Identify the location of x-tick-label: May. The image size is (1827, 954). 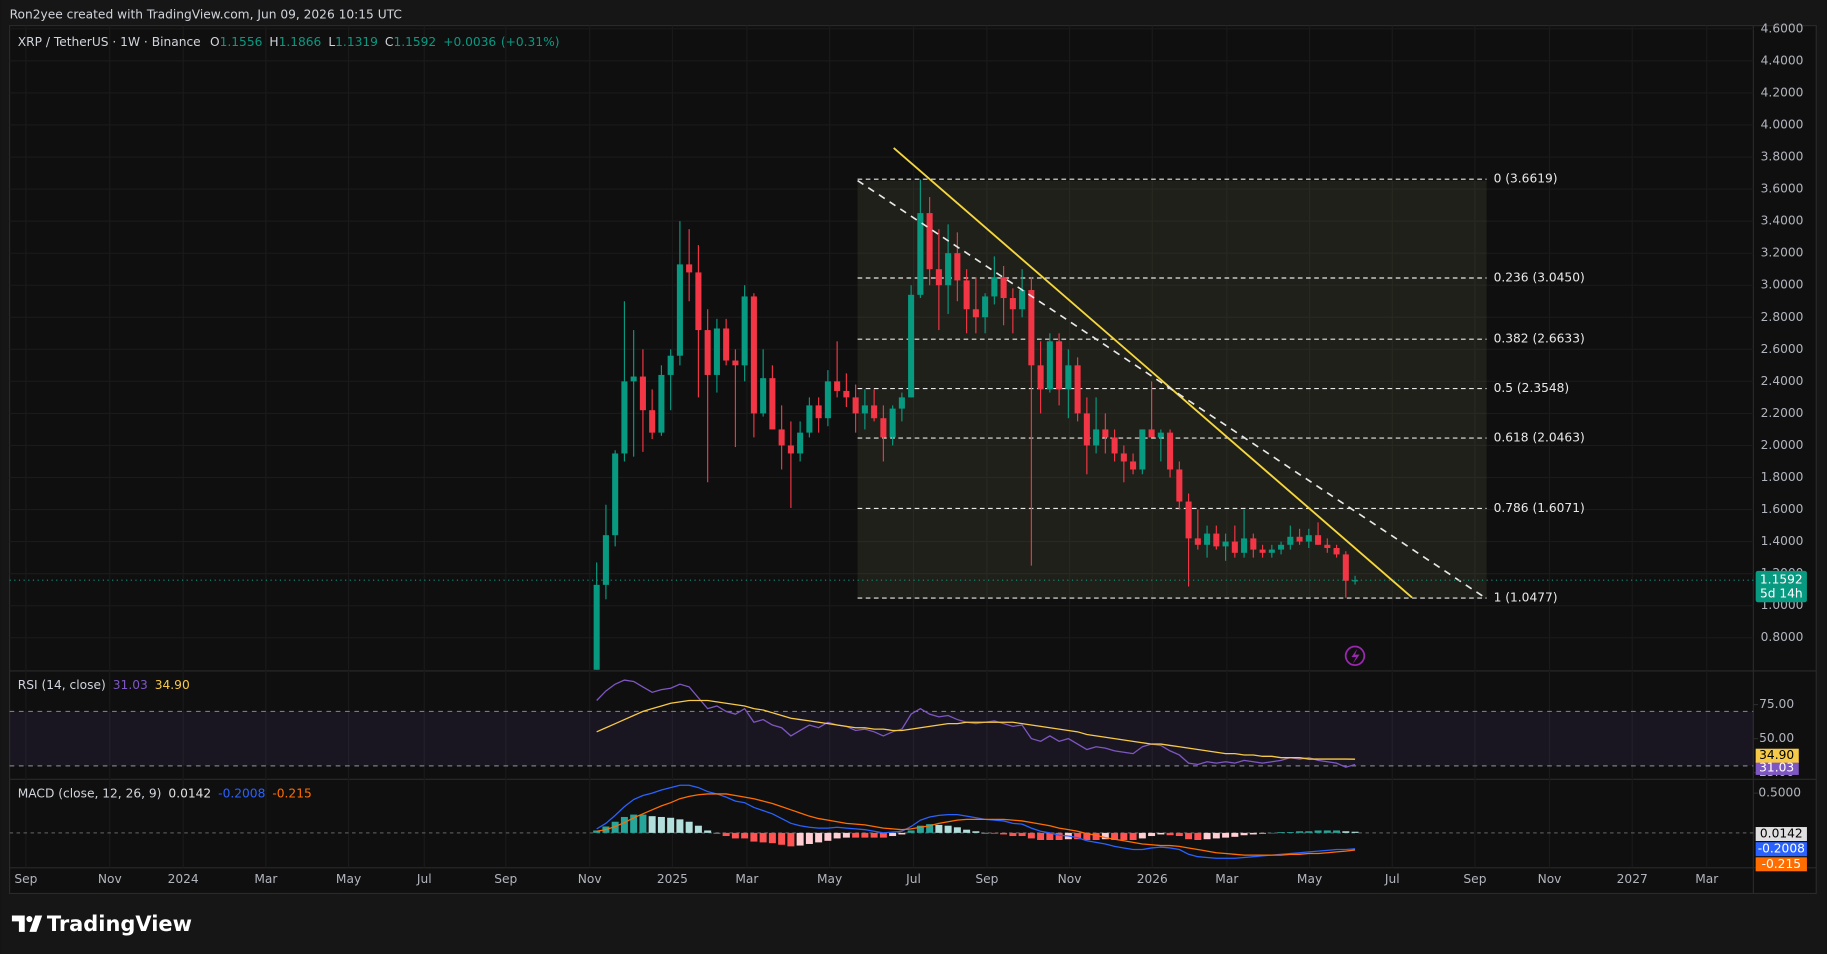
(829, 879).